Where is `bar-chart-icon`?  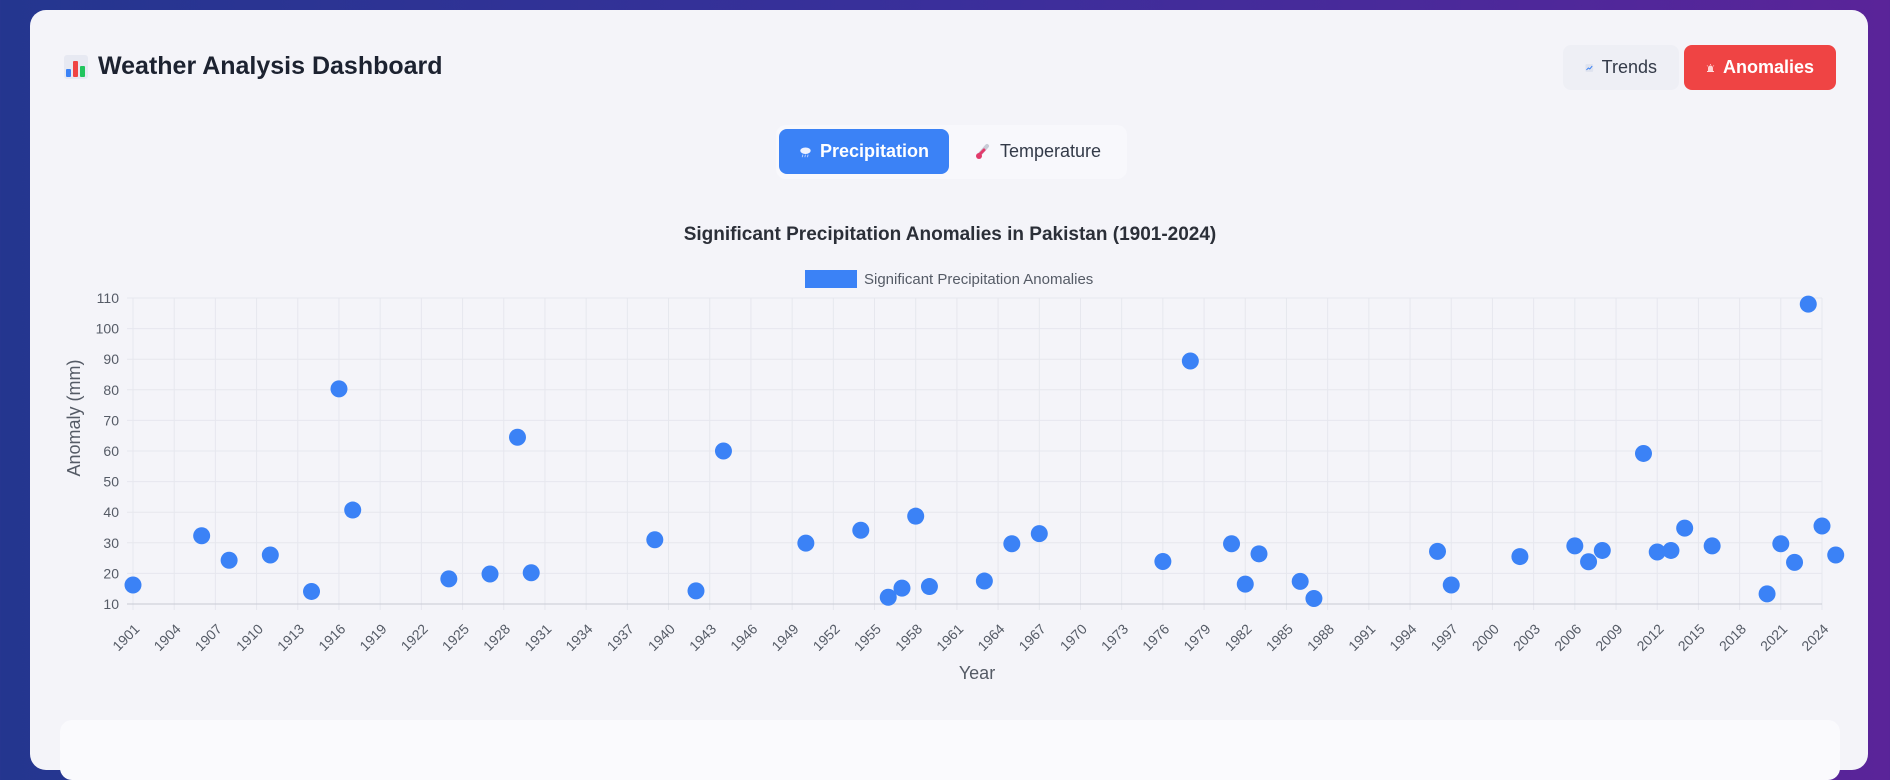
bar-chart-icon is located at coordinates (76, 66).